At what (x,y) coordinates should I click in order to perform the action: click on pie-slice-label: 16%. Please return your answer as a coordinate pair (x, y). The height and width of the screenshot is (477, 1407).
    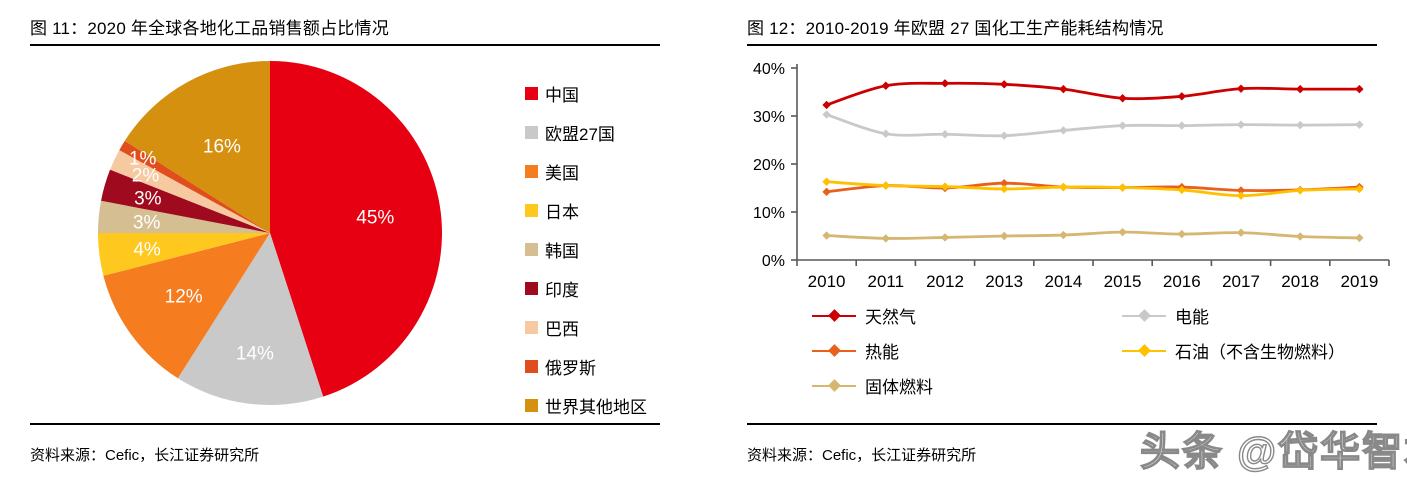
    Looking at the image, I should click on (222, 147).